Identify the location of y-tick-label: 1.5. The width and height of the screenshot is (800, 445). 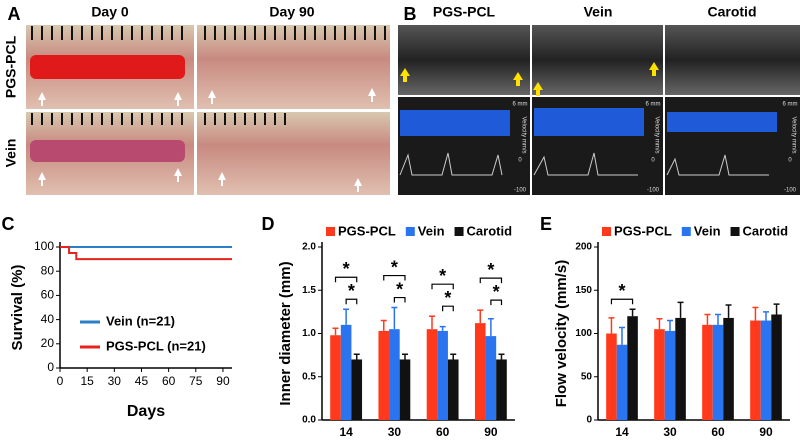
(309, 290).